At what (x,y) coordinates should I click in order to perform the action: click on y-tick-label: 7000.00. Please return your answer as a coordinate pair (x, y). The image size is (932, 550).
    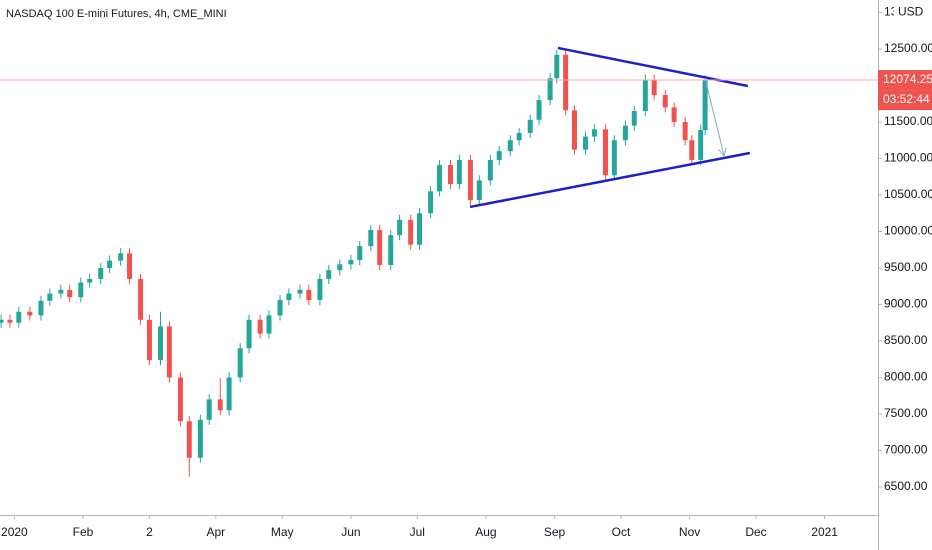
    Looking at the image, I should click on (906, 450).